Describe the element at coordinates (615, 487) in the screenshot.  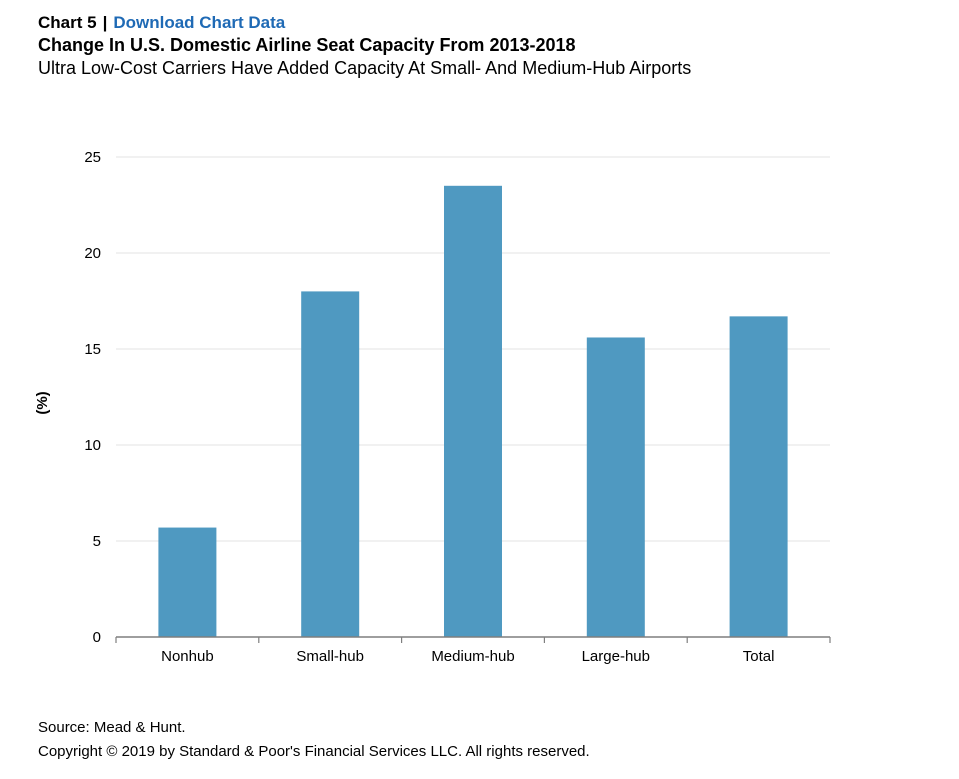
I see `bar-large-hub` at that location.